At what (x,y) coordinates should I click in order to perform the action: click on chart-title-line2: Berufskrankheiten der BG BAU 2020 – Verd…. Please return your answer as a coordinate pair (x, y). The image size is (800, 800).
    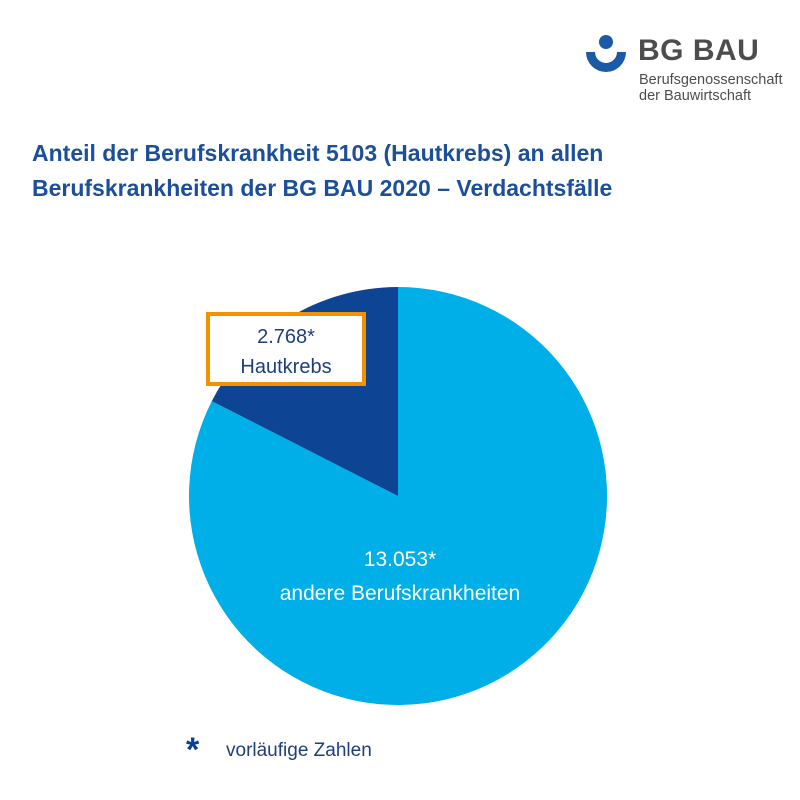
    Looking at the image, I should click on (322, 188).